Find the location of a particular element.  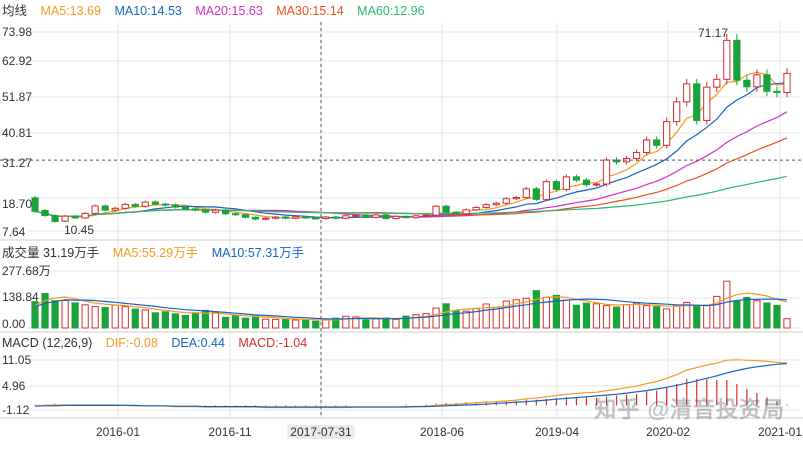

price-y-tick: 40.81 is located at coordinates (17, 133).